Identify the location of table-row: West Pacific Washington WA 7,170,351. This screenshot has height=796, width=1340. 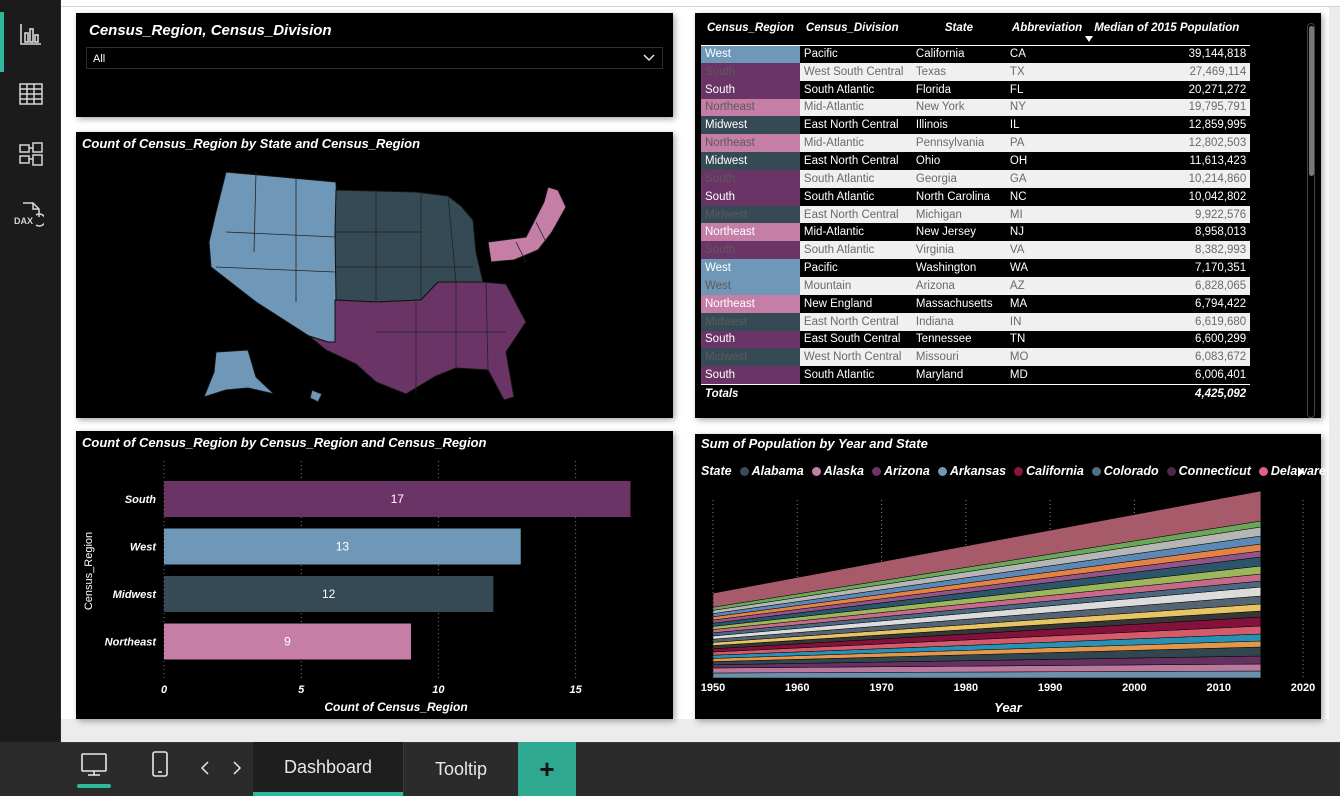
(976, 268).